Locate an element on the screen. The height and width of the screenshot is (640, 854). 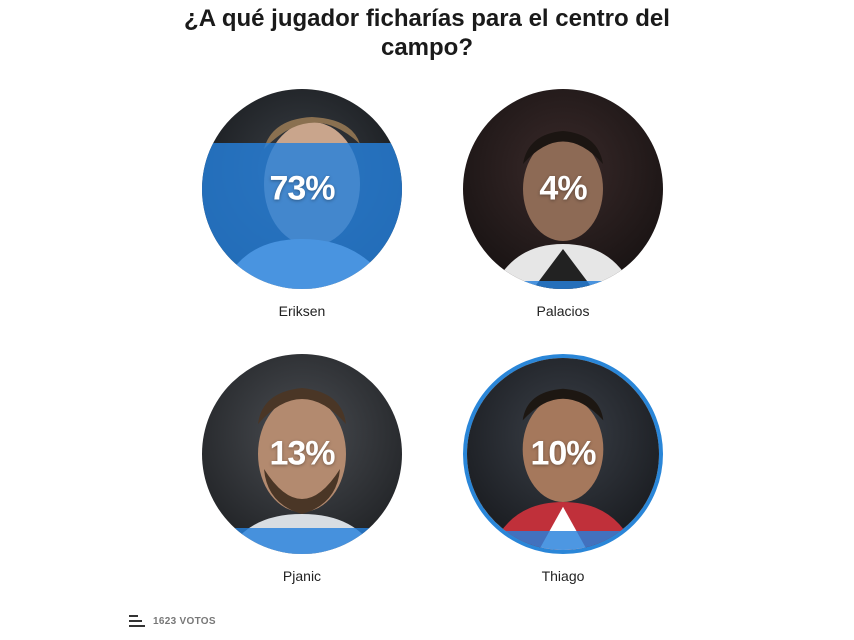
poll-option-eriksen: 73% Eriksen is located at coordinates (302, 204).